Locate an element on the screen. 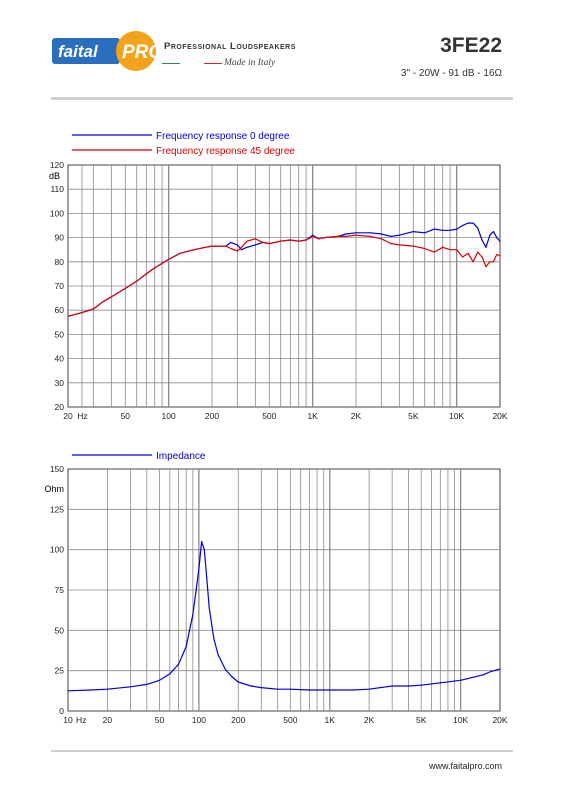  y-tick-label: 40 is located at coordinates (60, 359).